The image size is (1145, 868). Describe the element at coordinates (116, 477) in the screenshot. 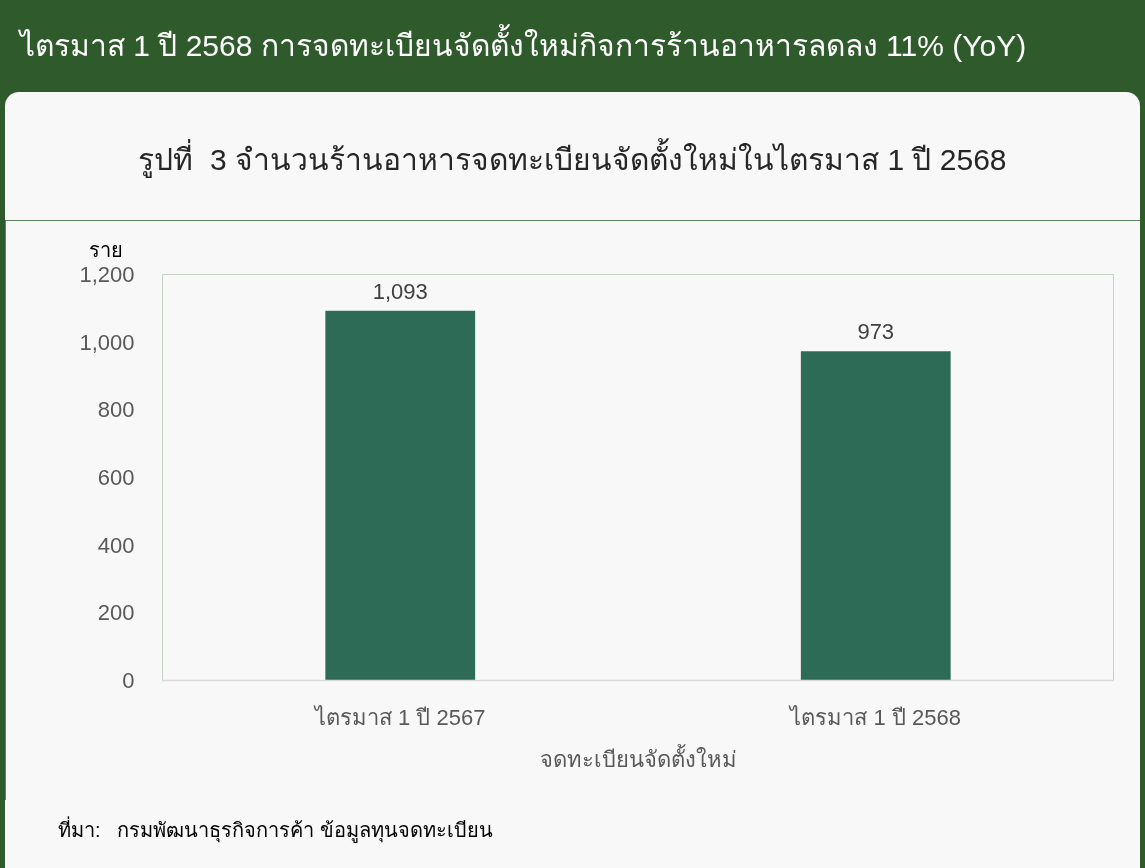

I see `y-tick-label: 600` at that location.